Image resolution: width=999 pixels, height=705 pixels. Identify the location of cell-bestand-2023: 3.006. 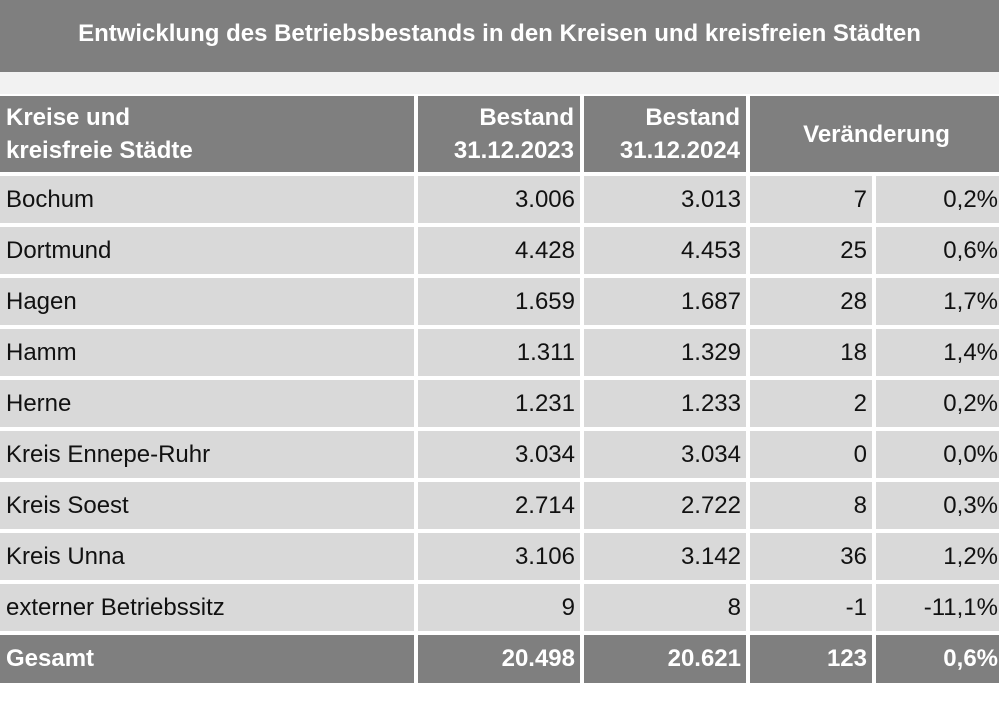
(499, 199).